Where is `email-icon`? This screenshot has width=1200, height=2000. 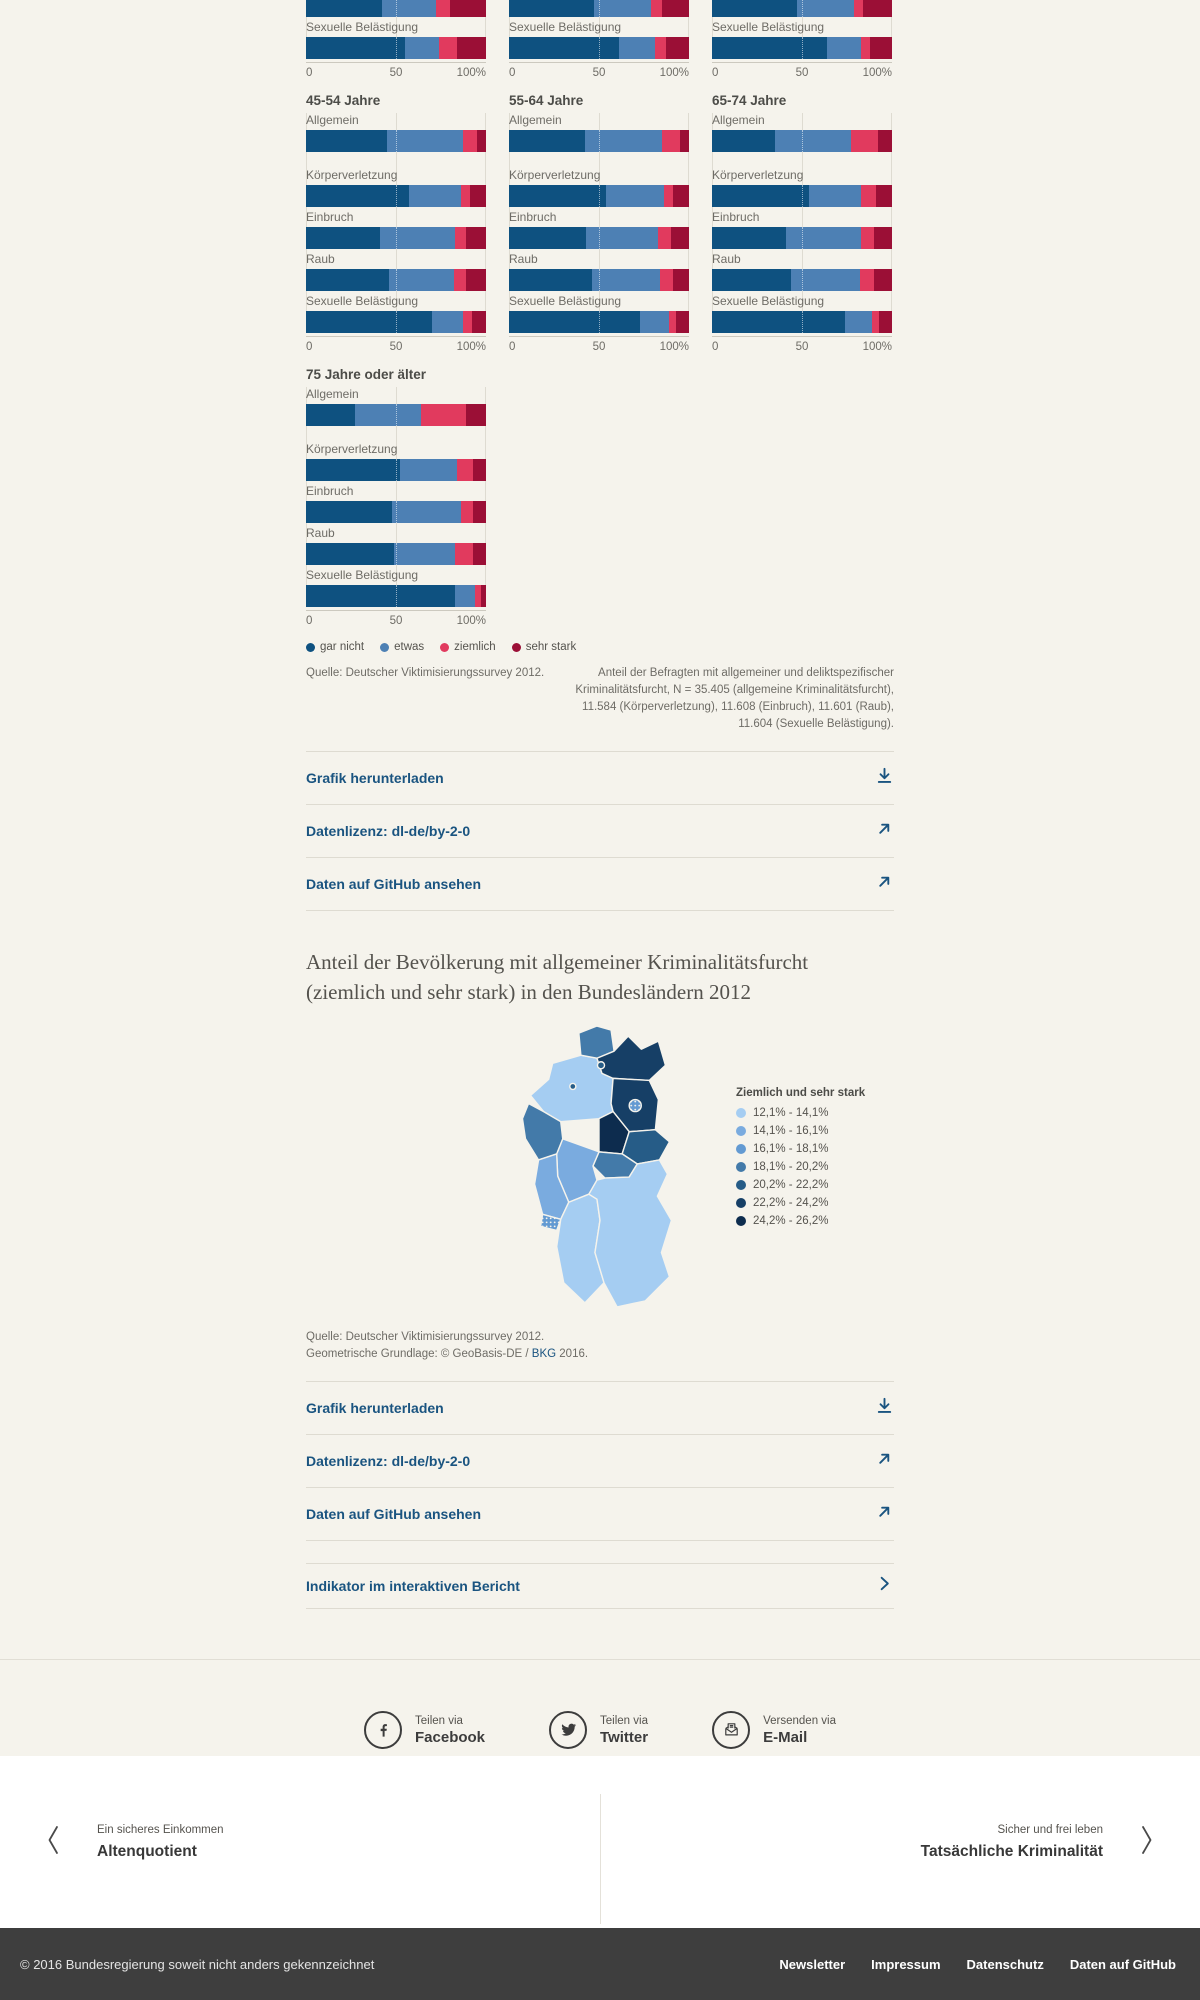 email-icon is located at coordinates (731, 1729).